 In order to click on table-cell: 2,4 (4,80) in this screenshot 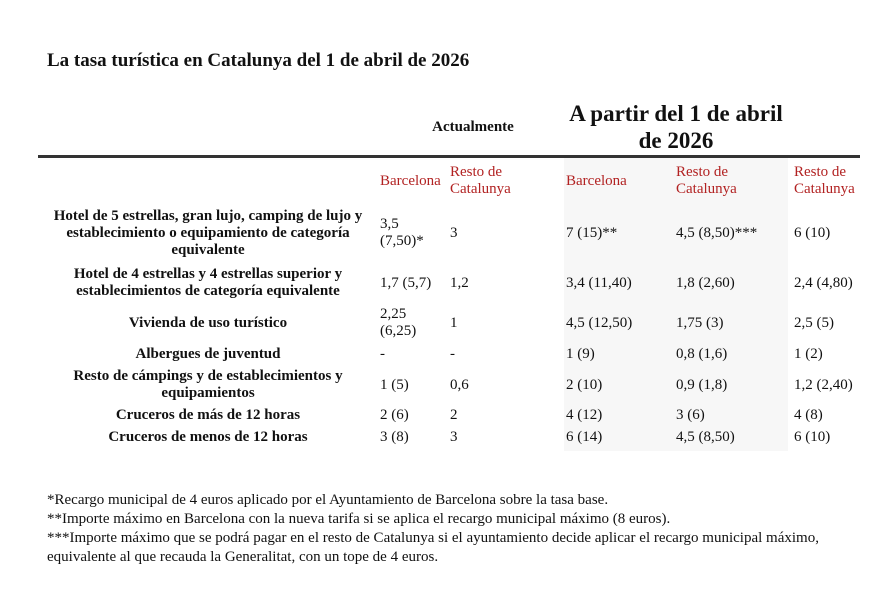, I will do `click(823, 282)`.